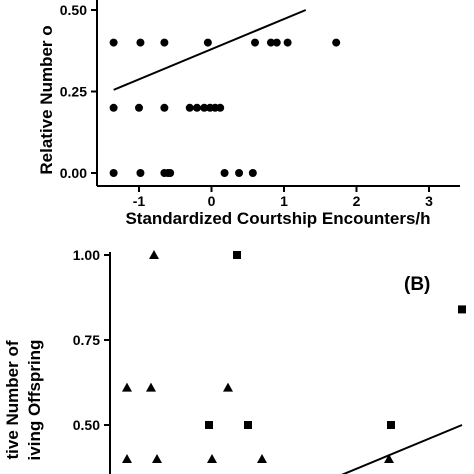  Describe the element at coordinates (73, 10) in the screenshot. I see `panel-a-y-tick-label: 0.50` at that location.